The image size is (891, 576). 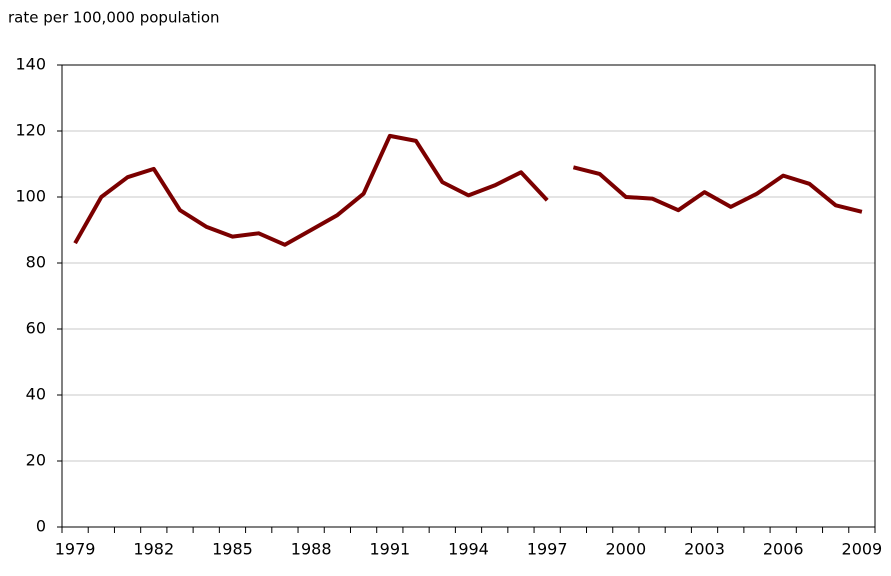 What do you see at coordinates (547, 549) in the screenshot?
I see `x-tick-label: 1997` at bounding box center [547, 549].